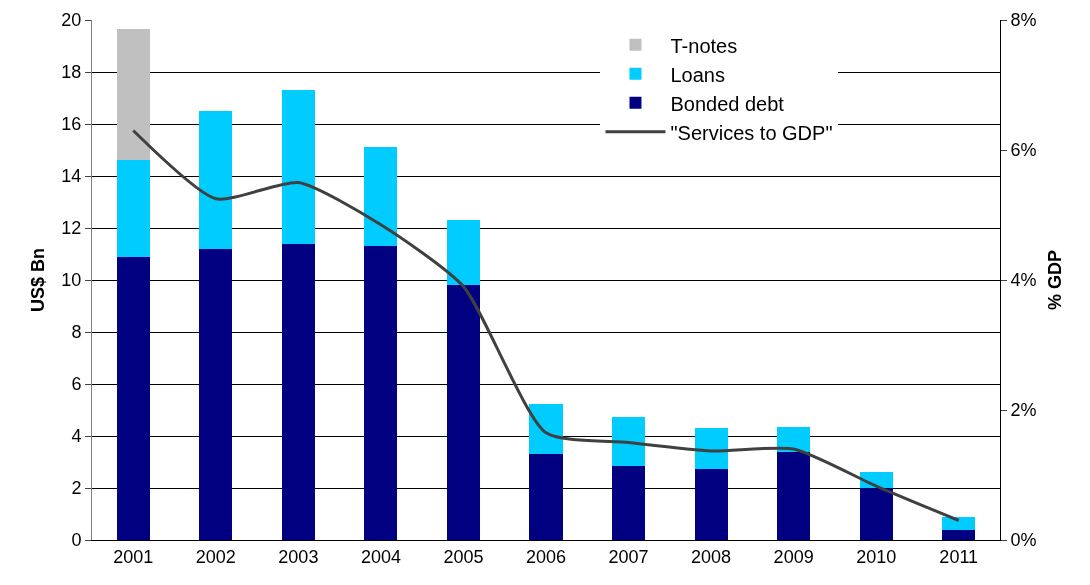 Image resolution: width=1090 pixels, height=585 pixels. What do you see at coordinates (1054, 280) in the screenshot?
I see `y2-axis-title: % GDP` at bounding box center [1054, 280].